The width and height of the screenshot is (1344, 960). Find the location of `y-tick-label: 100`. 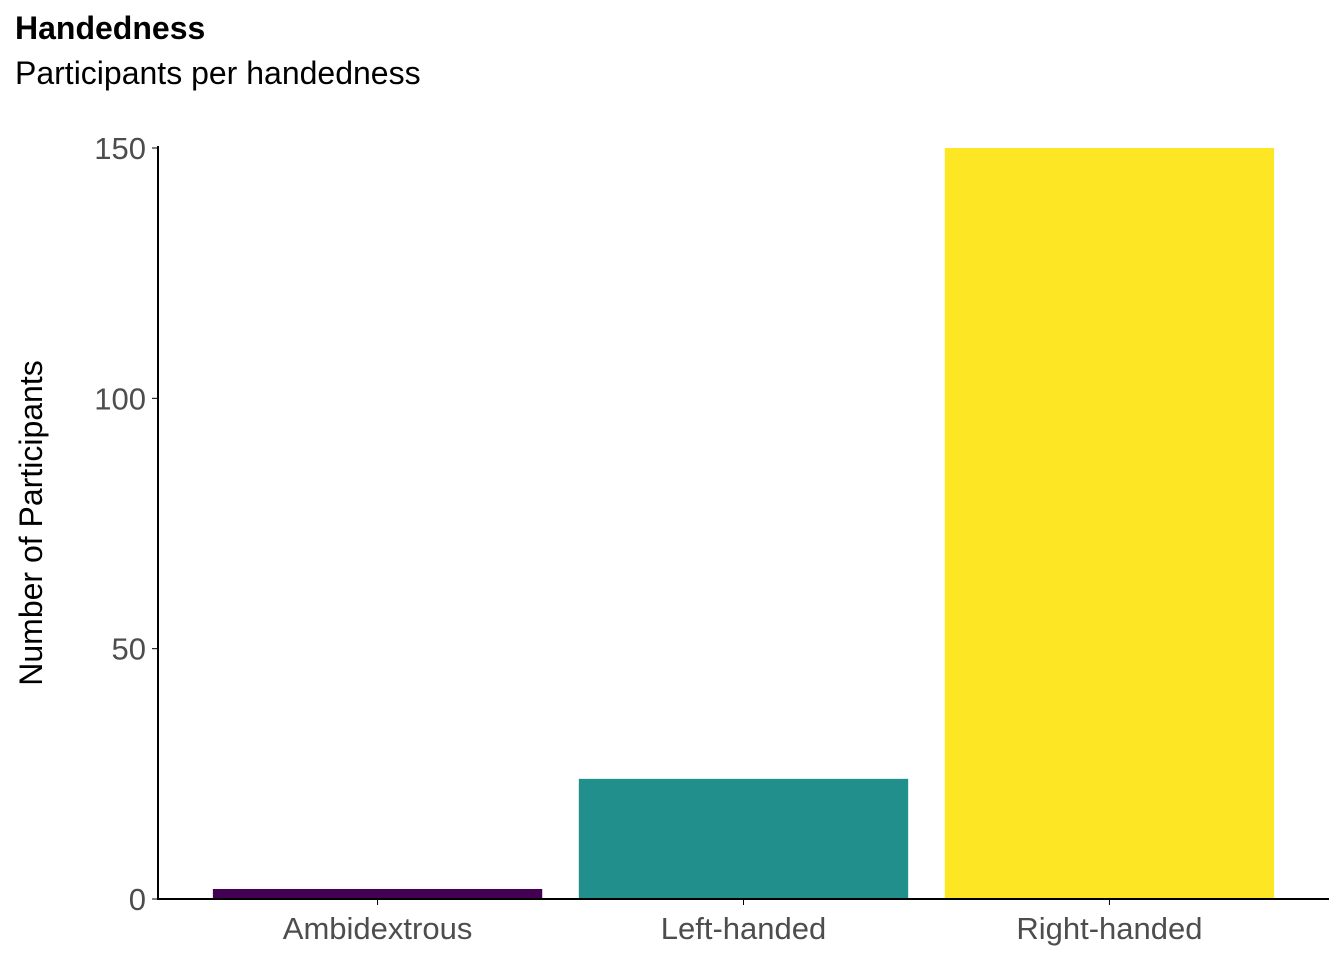

y-tick-label: 100 is located at coordinates (120, 398).